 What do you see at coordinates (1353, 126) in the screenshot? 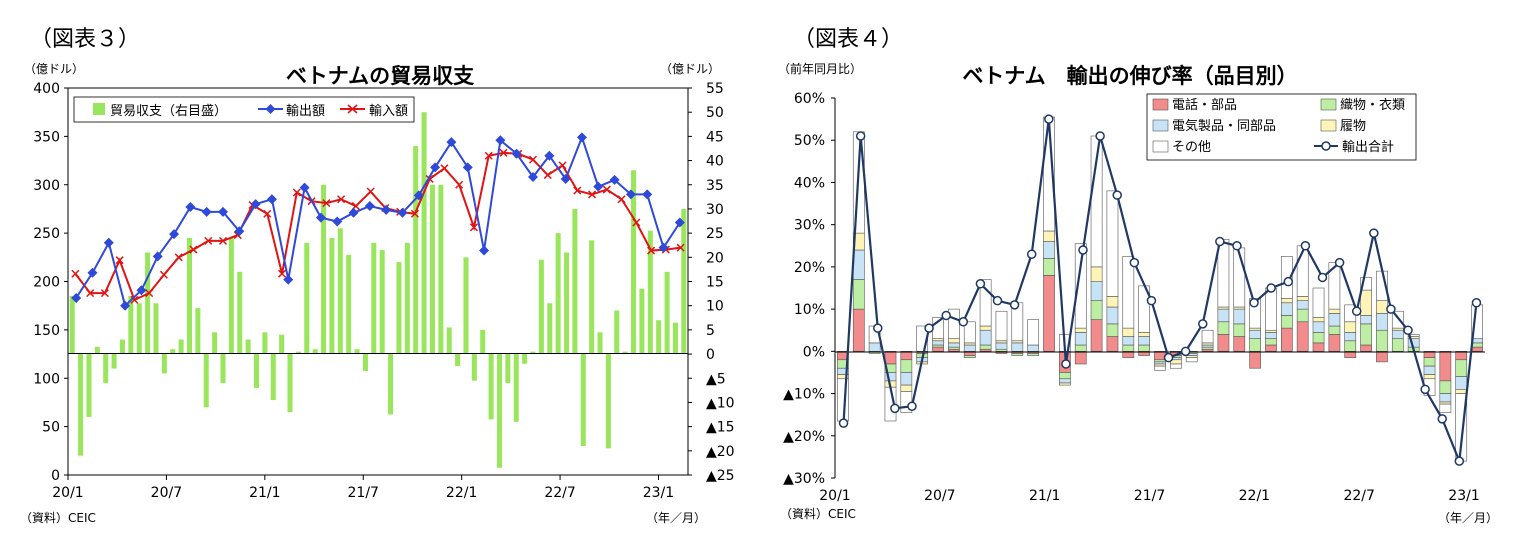
I see `legend-shoes: 履物` at bounding box center [1353, 126].